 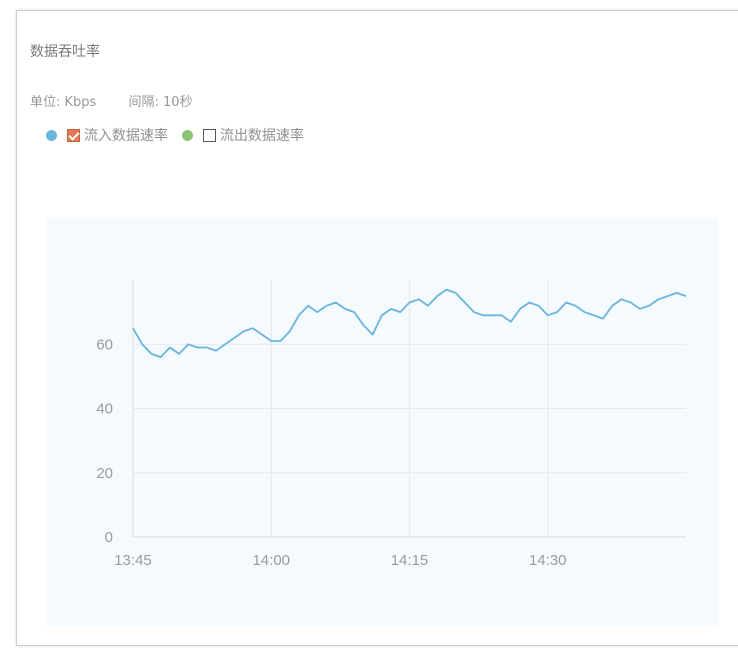 What do you see at coordinates (271, 560) in the screenshot?
I see `x-tick-label: 14:00` at bounding box center [271, 560].